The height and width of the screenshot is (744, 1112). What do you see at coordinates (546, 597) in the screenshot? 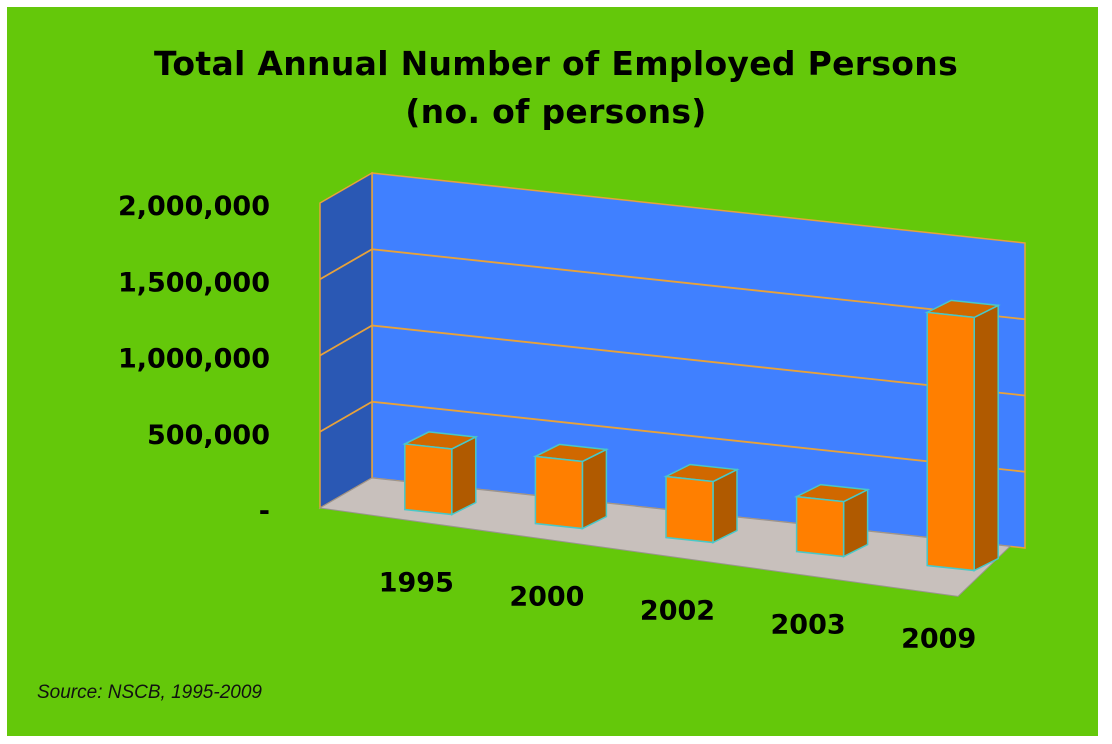
I see `x-tick-label: 2000` at bounding box center [546, 597].